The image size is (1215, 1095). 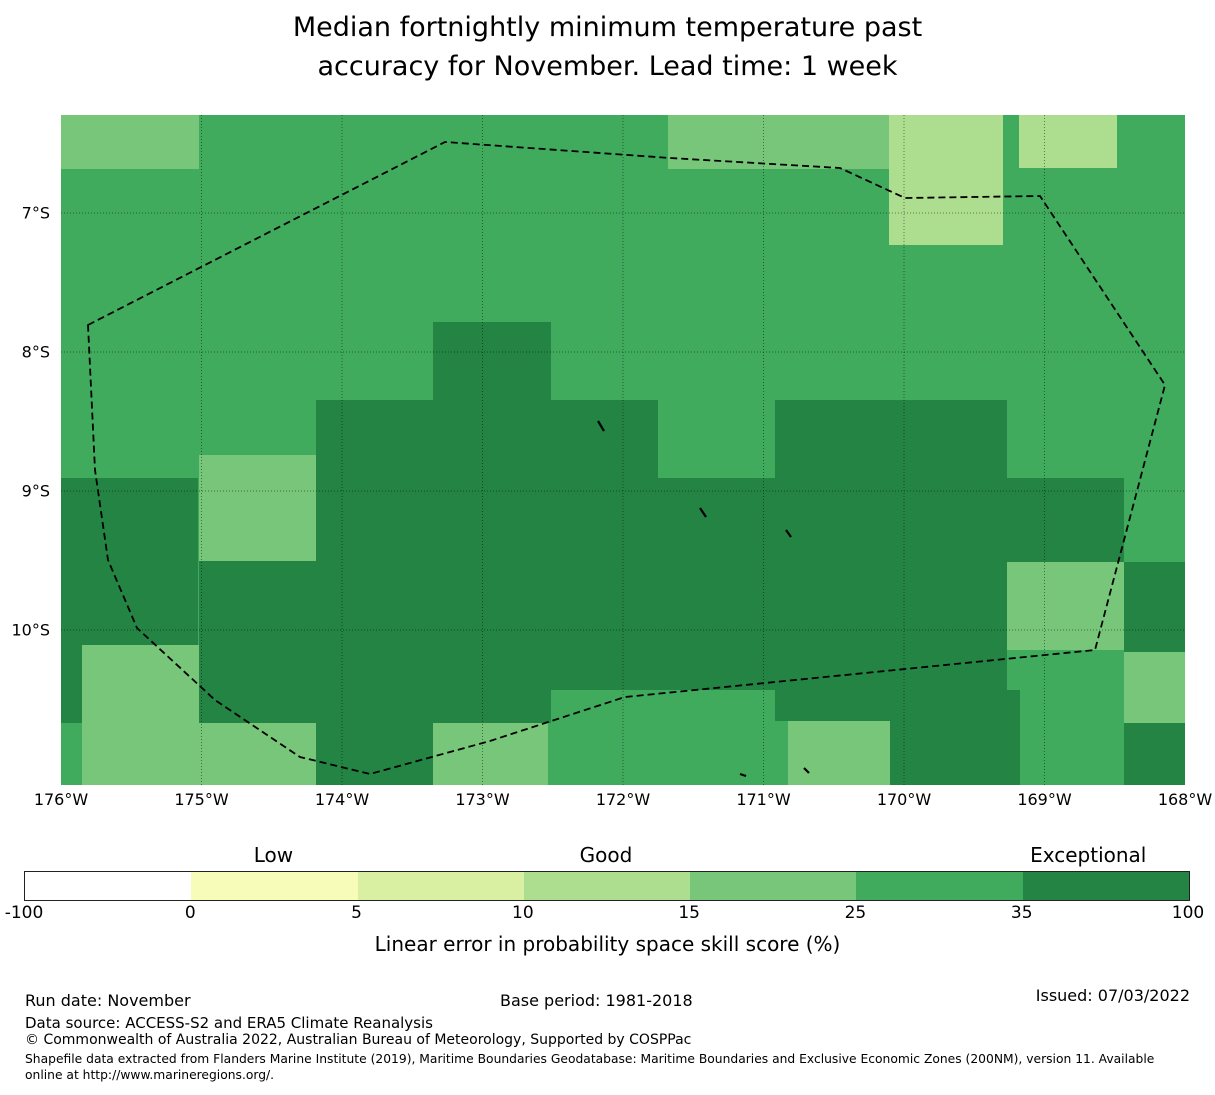 I want to click on colorbar-tick-label: 0, so click(x=190, y=913).